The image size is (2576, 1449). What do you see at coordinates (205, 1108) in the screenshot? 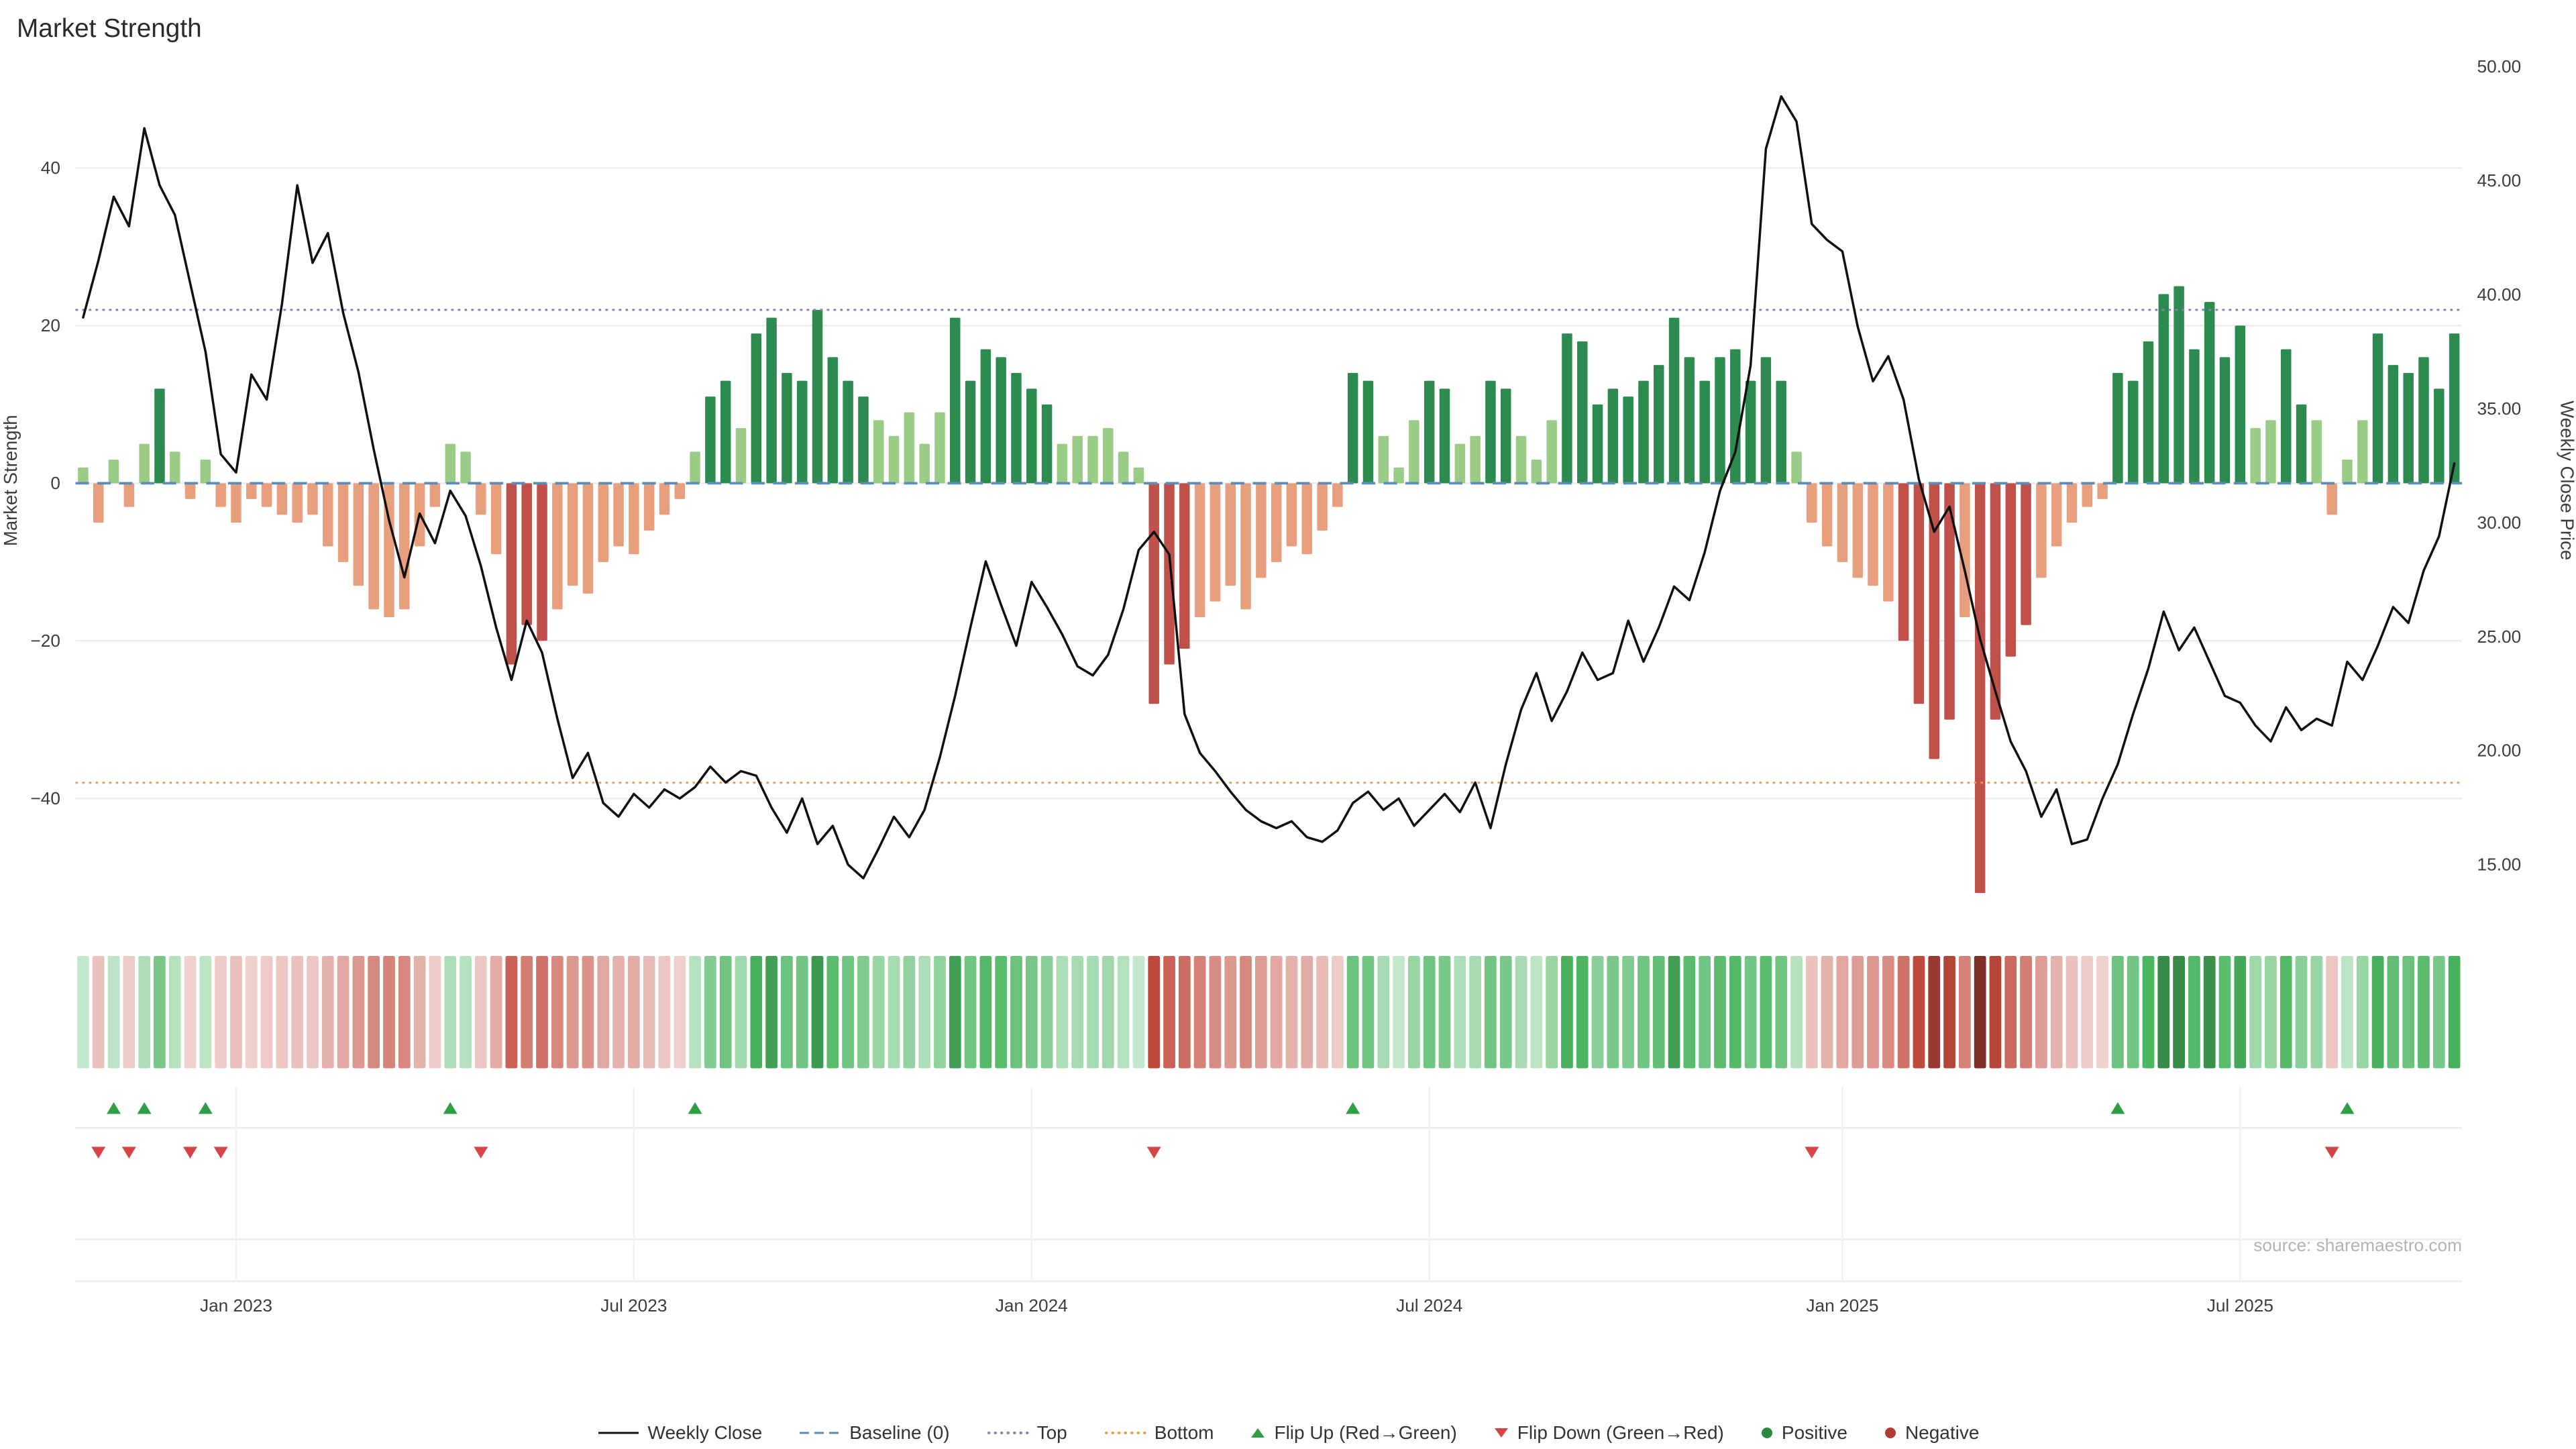
I see `flip-up-marker` at bounding box center [205, 1108].